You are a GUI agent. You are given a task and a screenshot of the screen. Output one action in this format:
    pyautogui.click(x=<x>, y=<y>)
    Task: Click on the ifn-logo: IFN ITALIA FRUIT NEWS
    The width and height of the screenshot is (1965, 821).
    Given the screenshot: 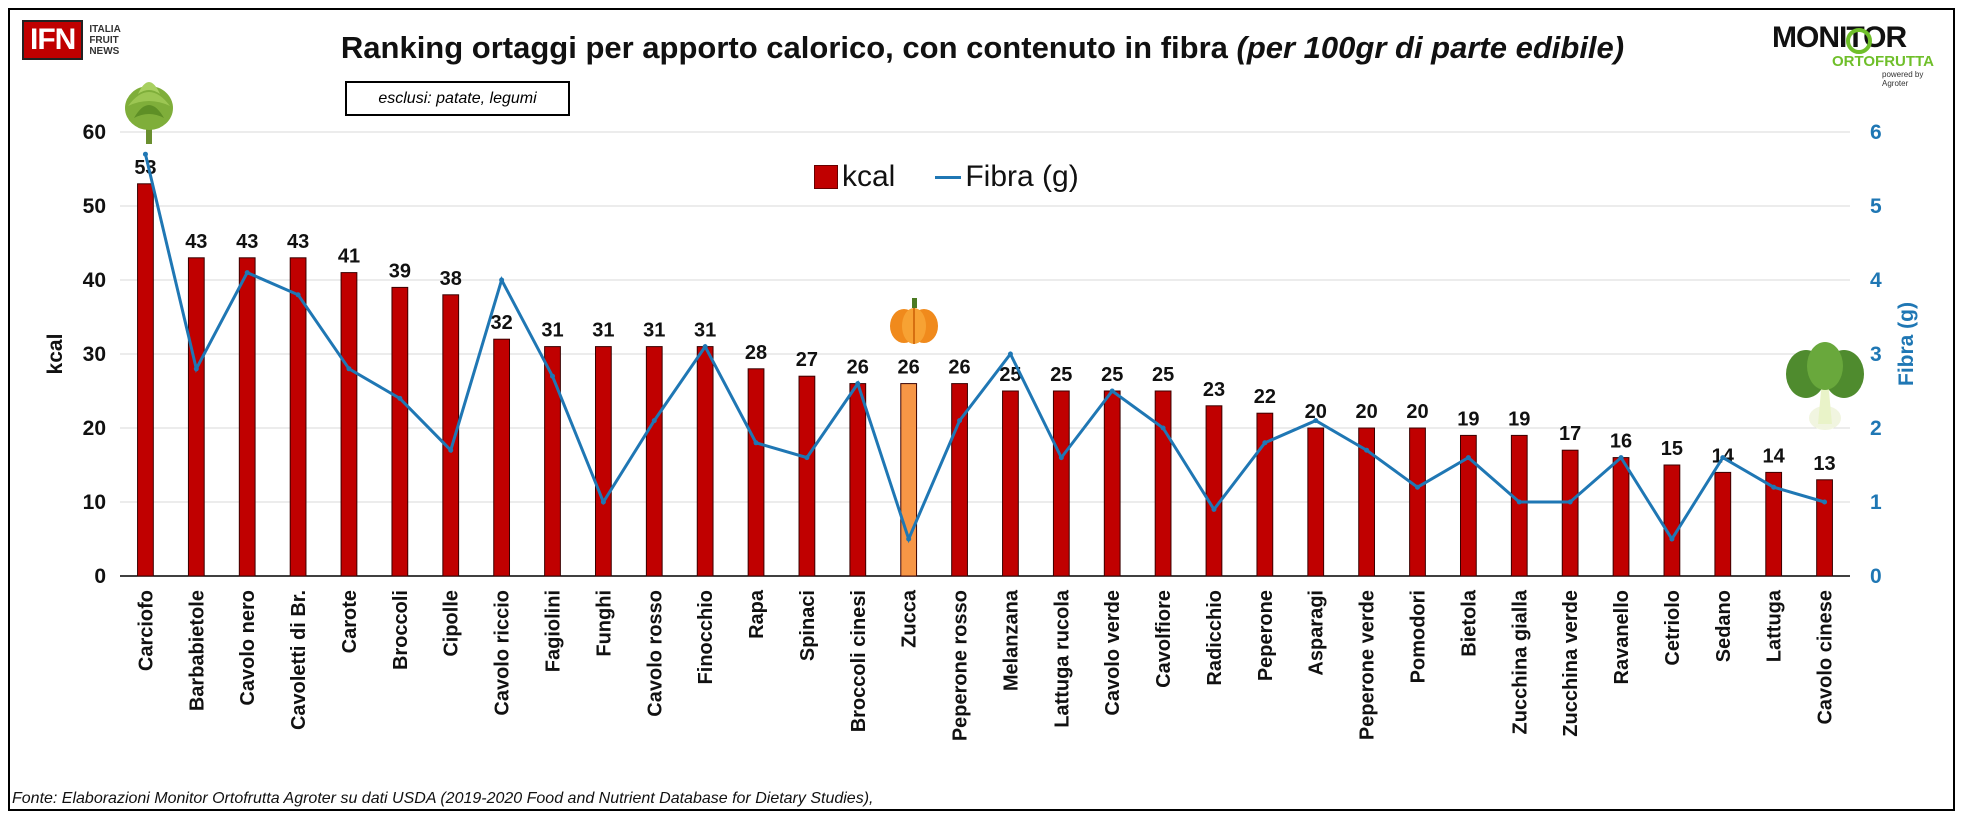 What is the action you would take?
    pyautogui.click(x=71, y=40)
    